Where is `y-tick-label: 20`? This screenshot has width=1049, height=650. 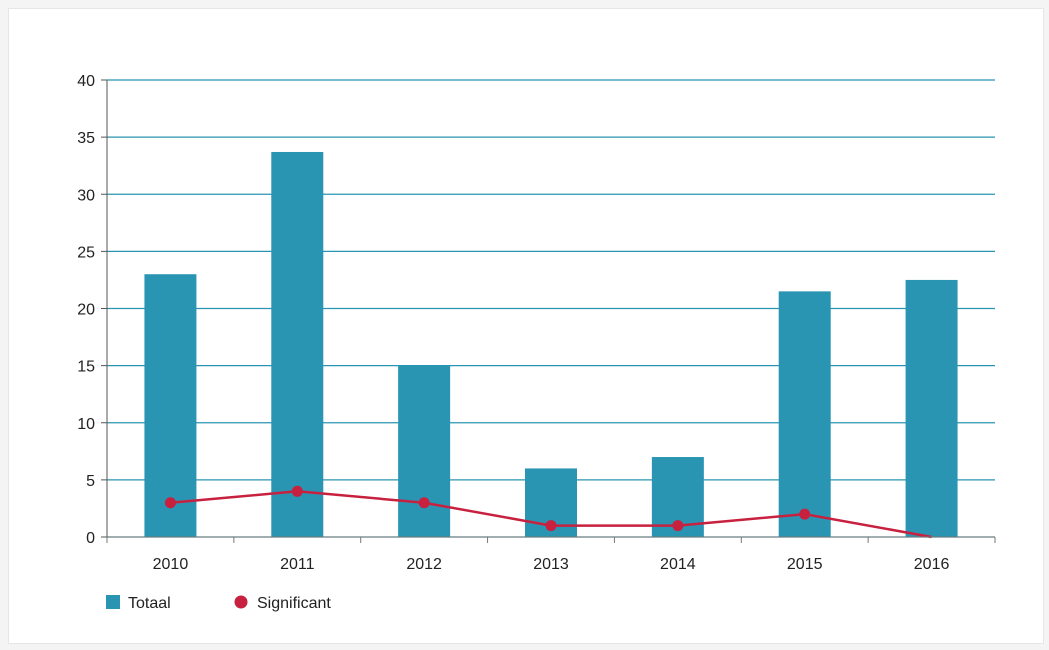
y-tick-label: 20 is located at coordinates (86, 310).